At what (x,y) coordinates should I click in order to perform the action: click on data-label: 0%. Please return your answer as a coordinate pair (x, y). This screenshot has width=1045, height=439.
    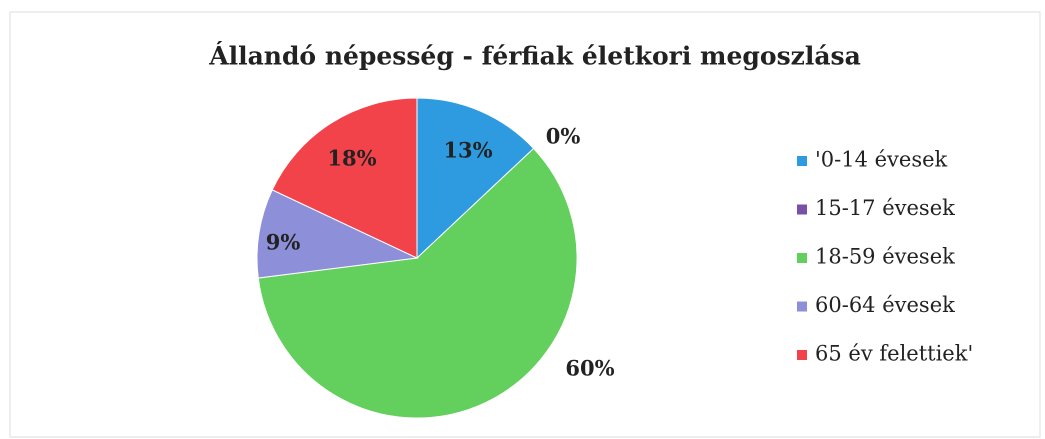
    Looking at the image, I should click on (563, 136).